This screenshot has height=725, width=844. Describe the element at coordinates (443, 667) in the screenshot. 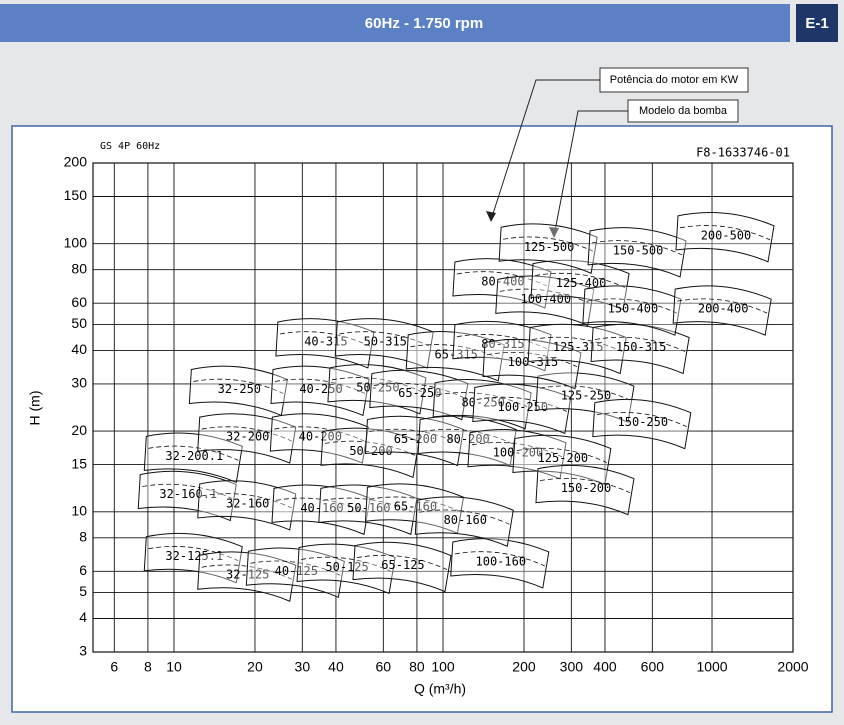

I see `x-tick-label: 100` at that location.